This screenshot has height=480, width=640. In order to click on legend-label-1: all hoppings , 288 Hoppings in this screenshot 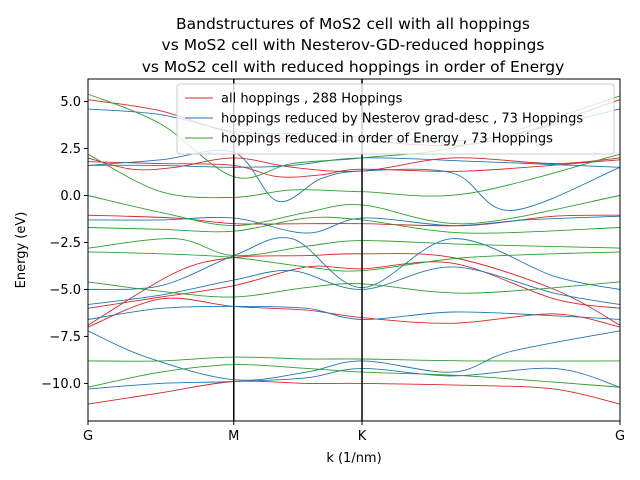, I will do `click(312, 99)`.